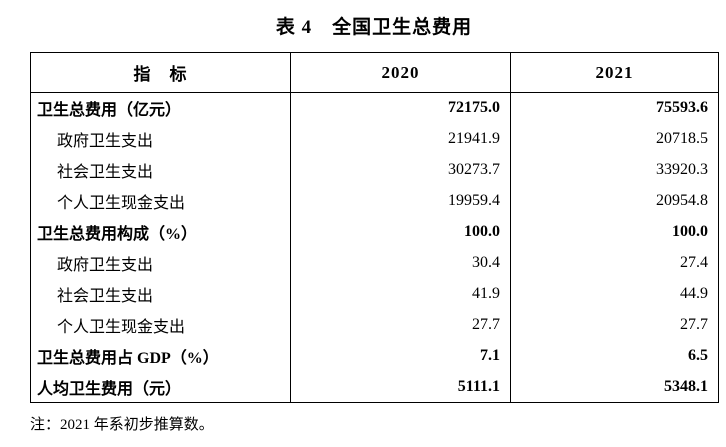 The height and width of the screenshot is (447, 726). I want to click on row-value-2020: 72175.0, so click(400, 108).